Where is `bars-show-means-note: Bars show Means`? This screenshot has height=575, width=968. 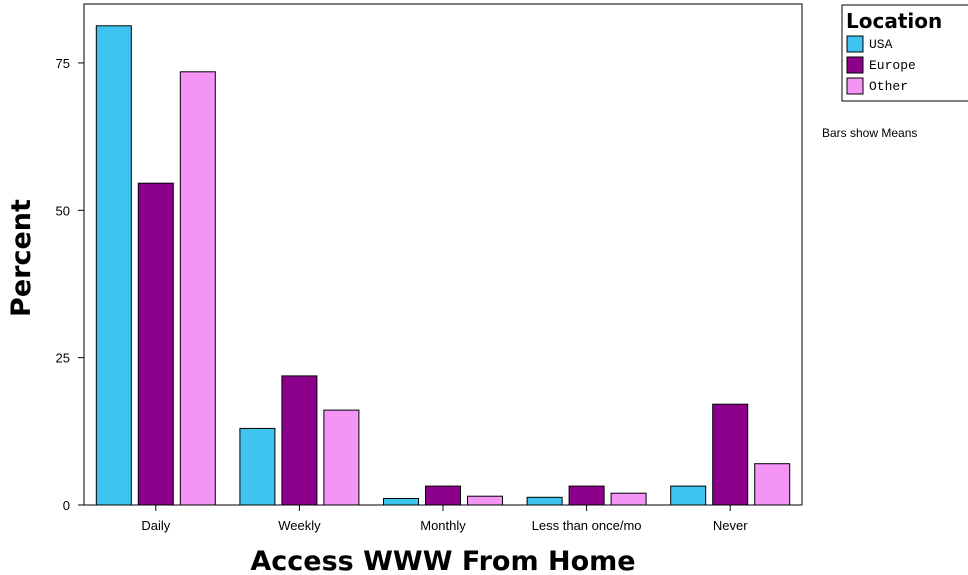 bars-show-means-note: Bars show Means is located at coordinates (869, 133).